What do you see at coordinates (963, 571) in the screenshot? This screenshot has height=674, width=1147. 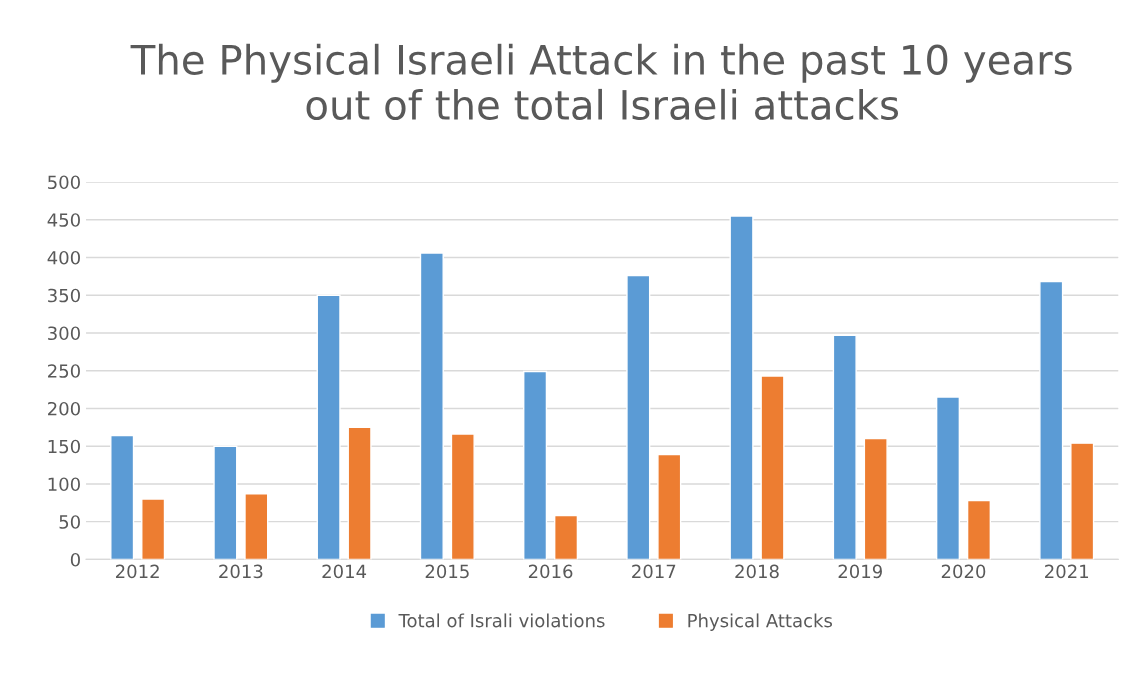 I see `x-tick-label: 2020` at bounding box center [963, 571].